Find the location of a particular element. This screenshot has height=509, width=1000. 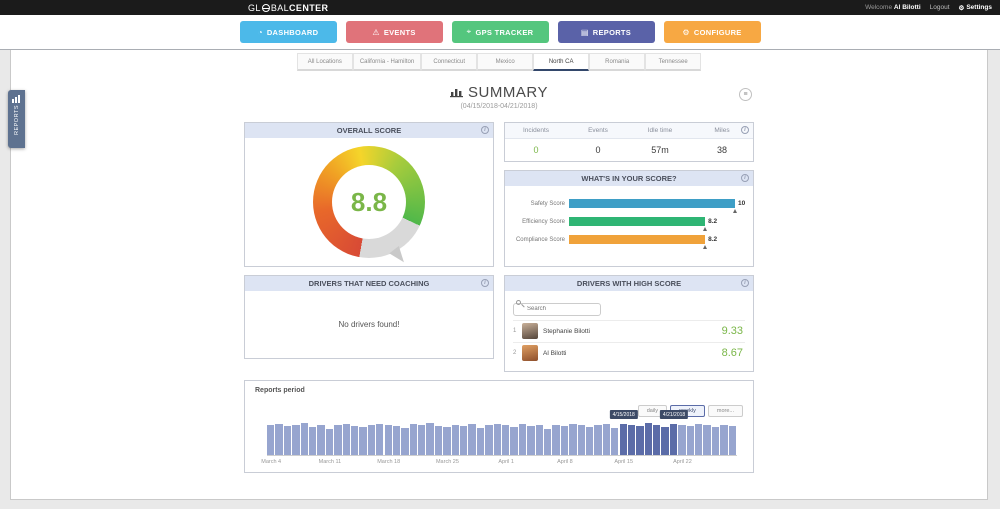

logout-link: Logout is located at coordinates (939, 7).